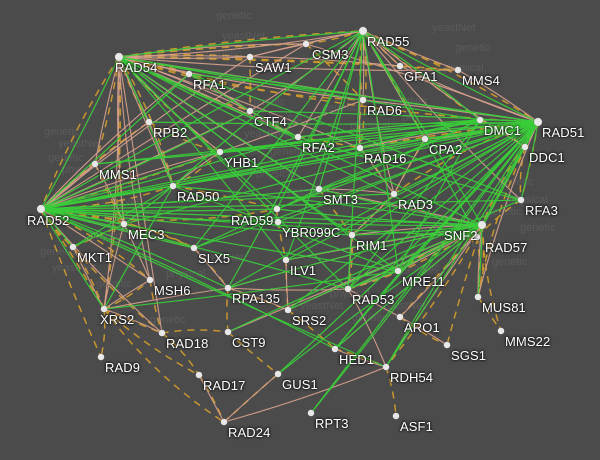 This screenshot has height=460, width=600. I want to click on edge-RAD54-DMC1, so click(299, 88).